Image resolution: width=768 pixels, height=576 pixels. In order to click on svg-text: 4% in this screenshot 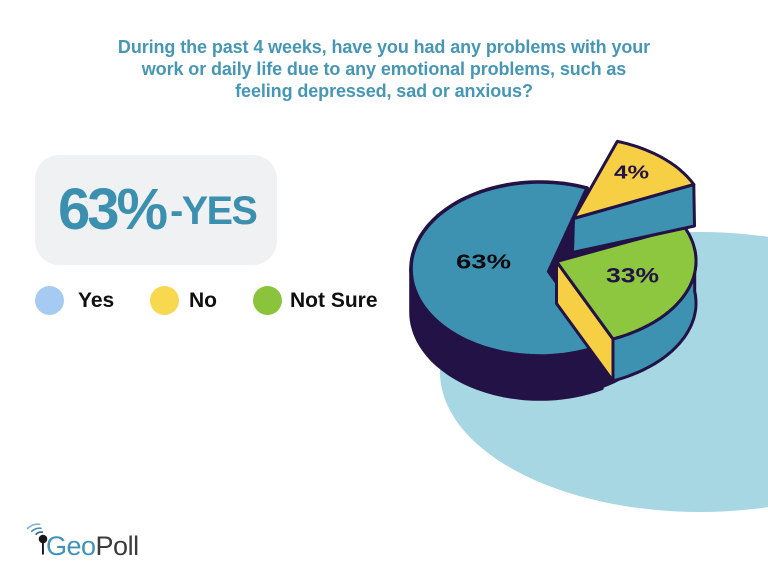, I will do `click(631, 173)`.